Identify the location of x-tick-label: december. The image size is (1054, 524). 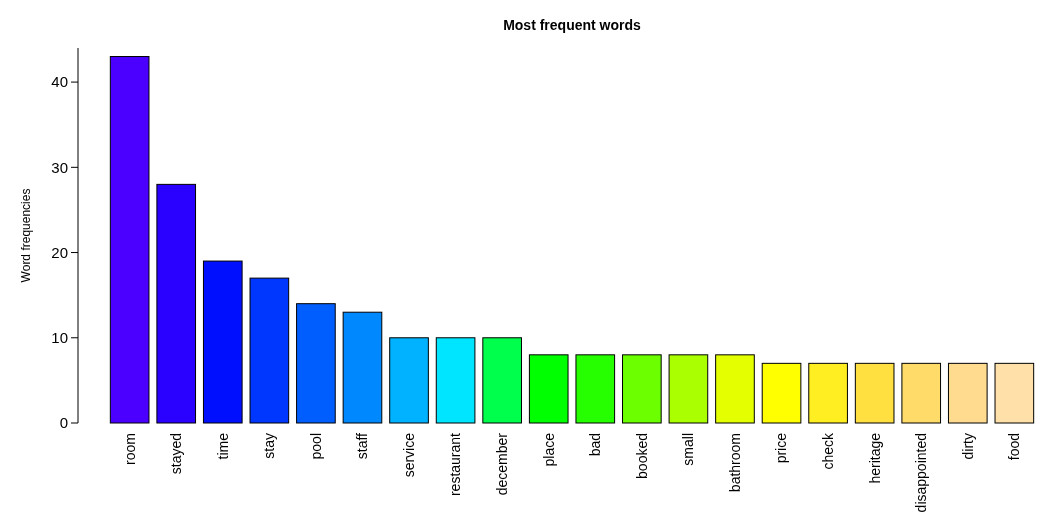
(502, 464).